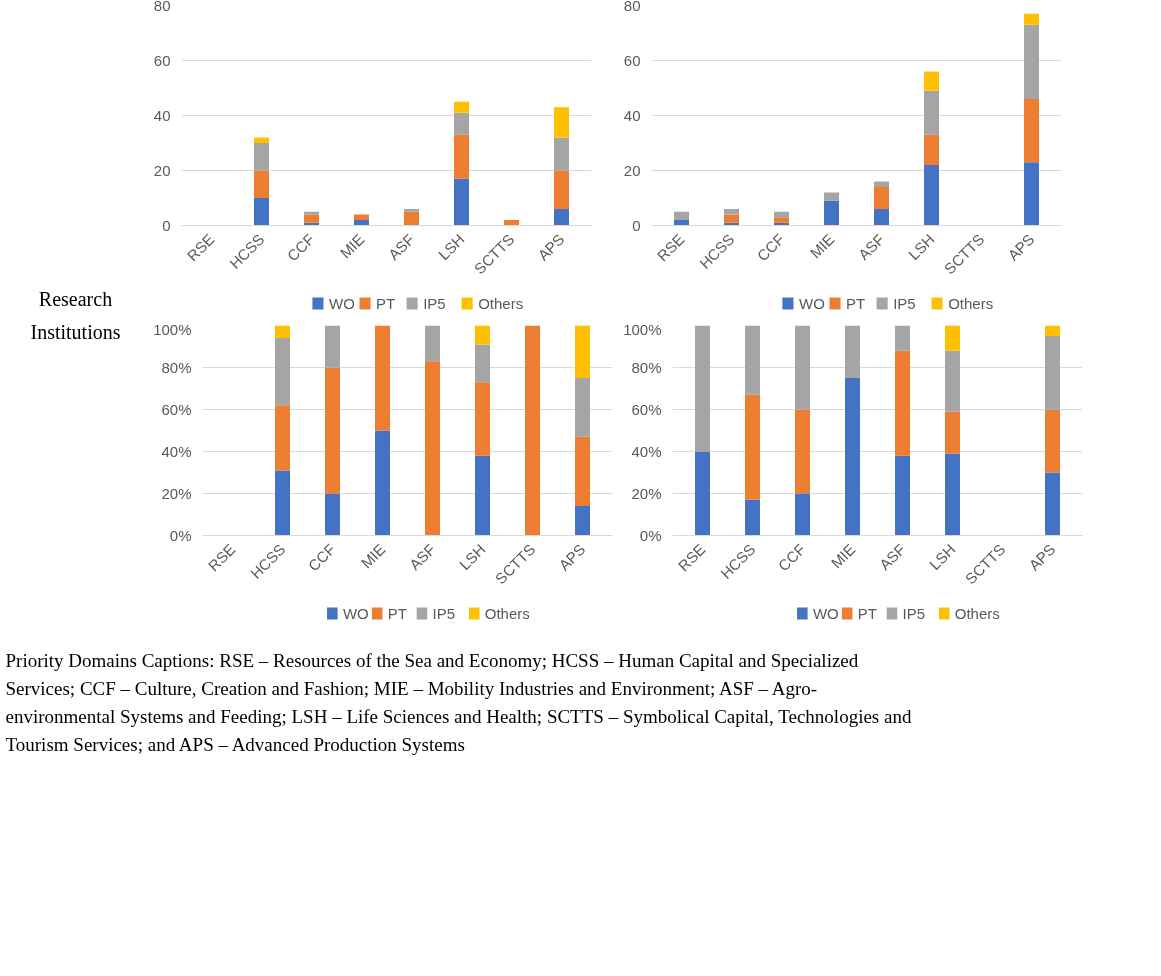  What do you see at coordinates (458, 702) in the screenshot?
I see `text: Priority Domains Captions: RSE – Resources of the Sea and Economy; HCSS – Human Capital and Specialized Services; CCF – Culture, Creation and Fashion; MIE – Mobility Industries and Environment; ASF – Agro-environmental Systems and Feeding; LSH – Life Sciences and Health; SCTTS – Symbolical Capital, Technologies and Tourism Services; and APS – Advanced Production Systems` at bounding box center [458, 702].